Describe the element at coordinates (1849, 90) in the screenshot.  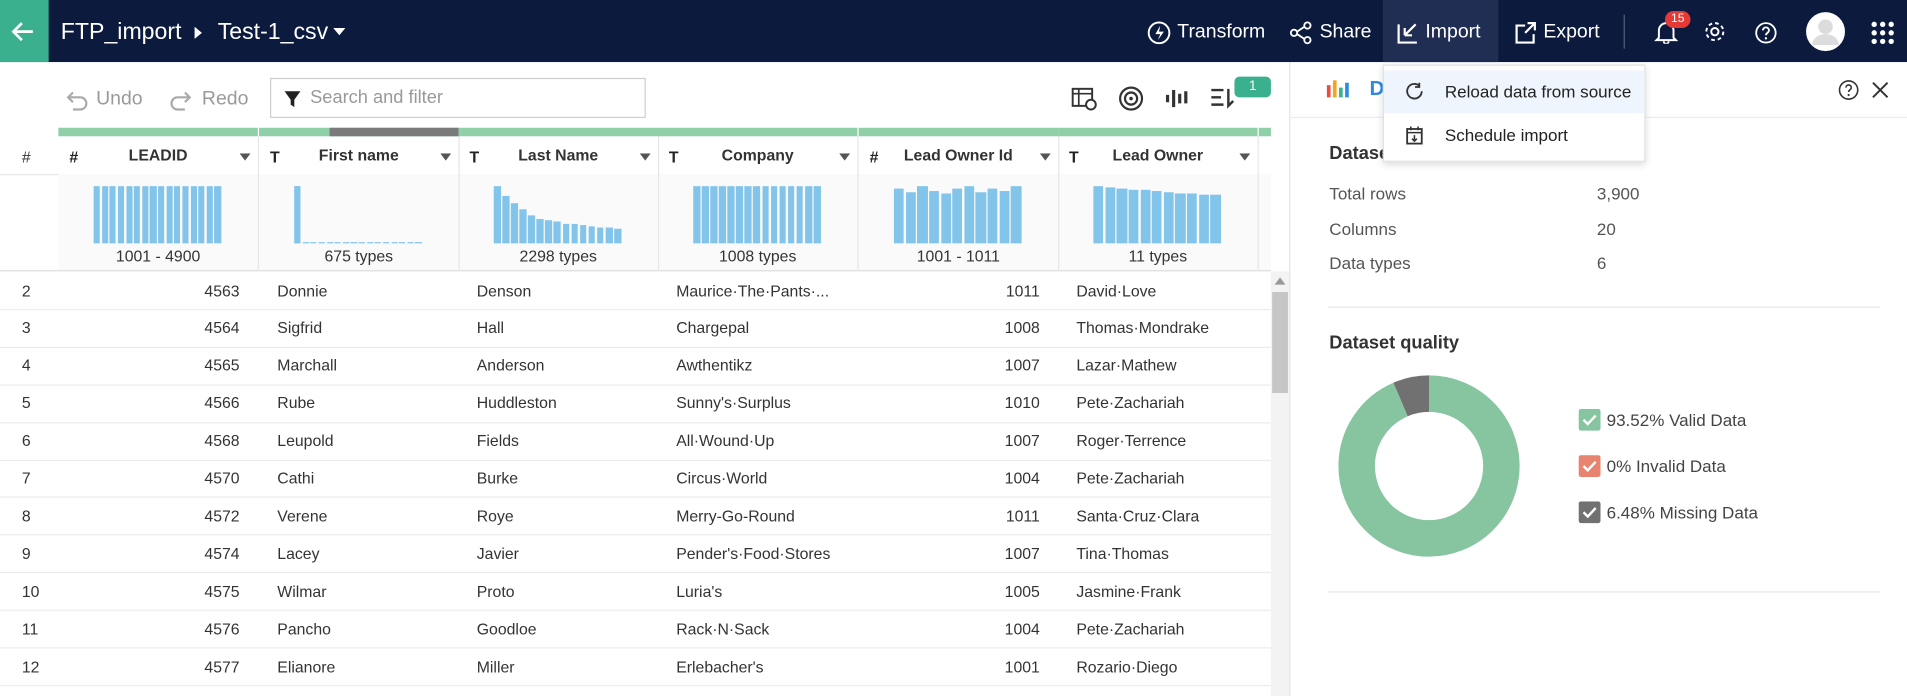
I see `panel-help` at that location.